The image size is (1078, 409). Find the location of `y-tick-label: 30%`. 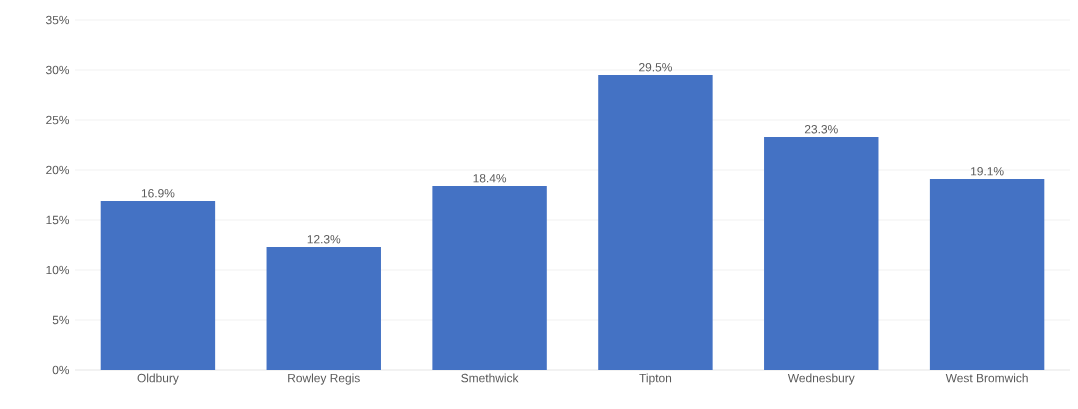

y-tick-label: 30% is located at coordinates (58, 70).